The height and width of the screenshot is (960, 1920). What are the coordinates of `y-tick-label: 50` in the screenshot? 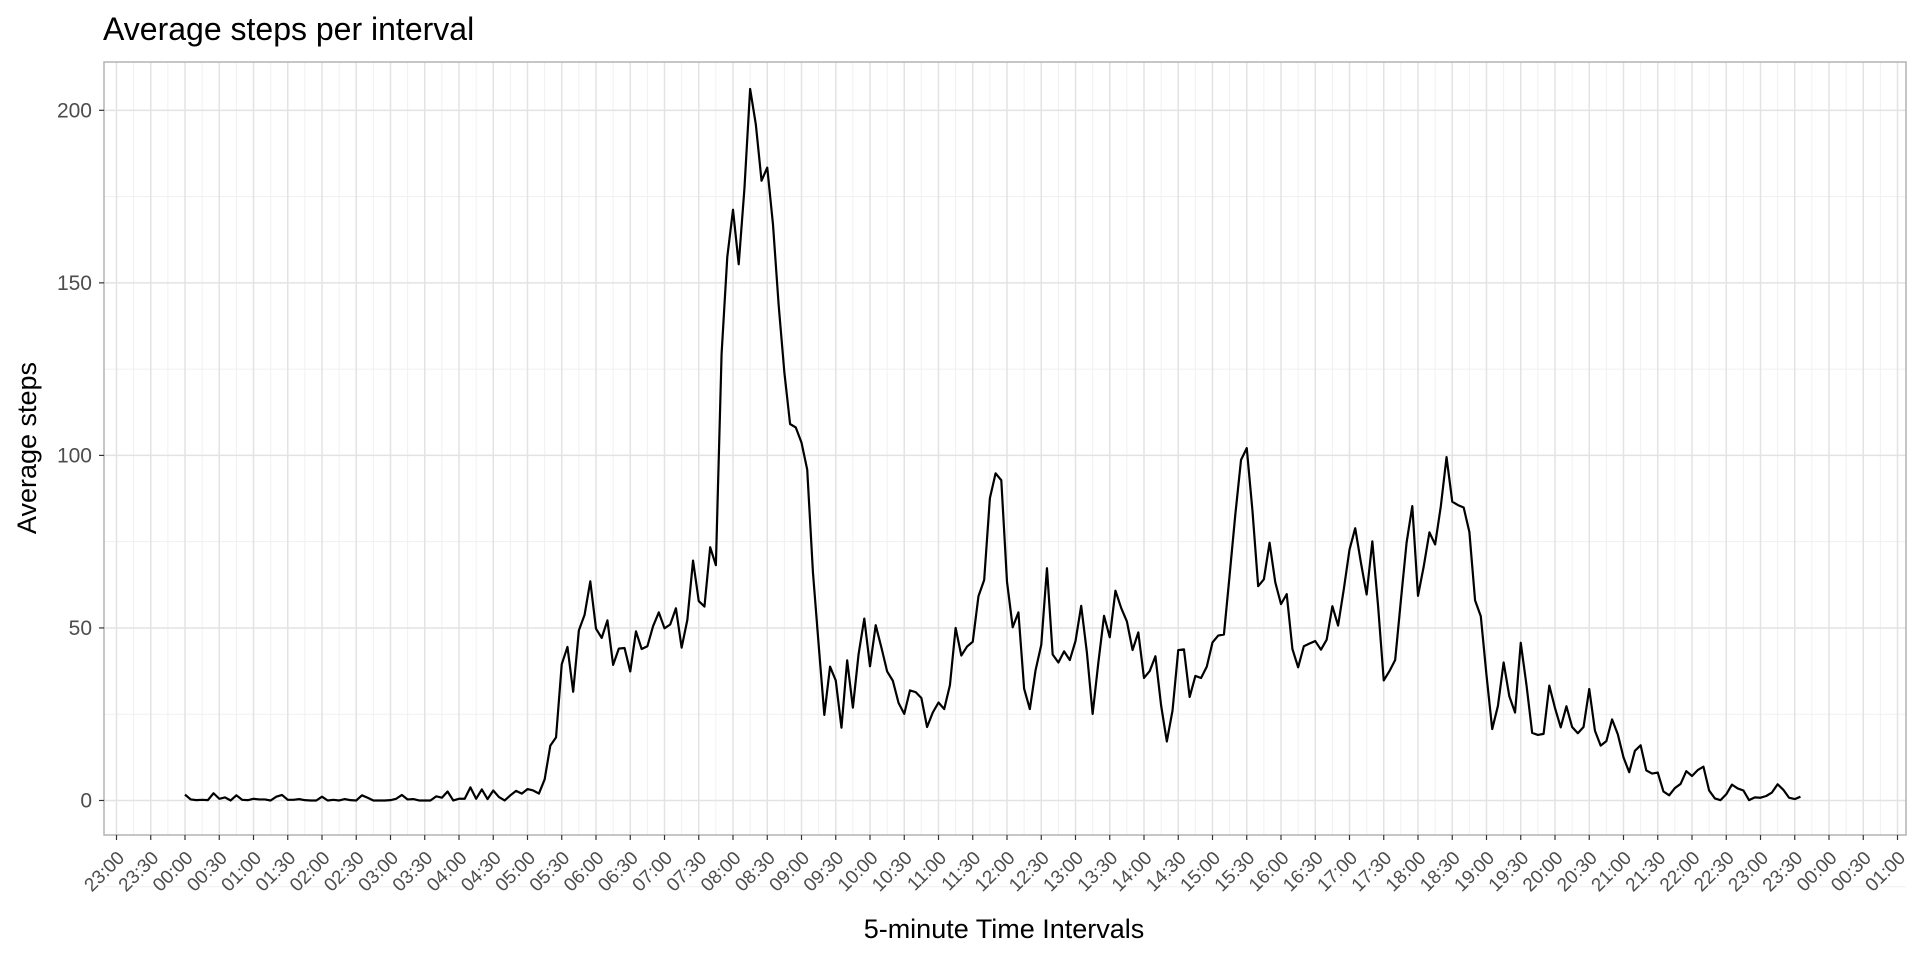 It's located at (80, 628).